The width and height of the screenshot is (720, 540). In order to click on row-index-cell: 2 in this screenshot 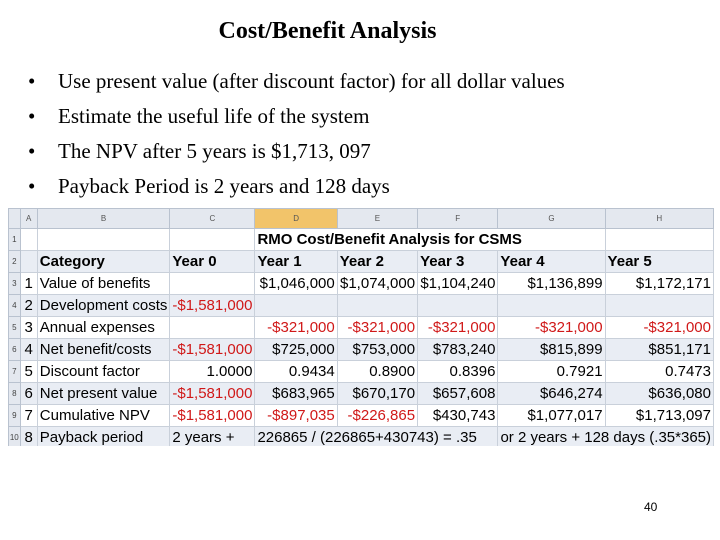, I will do `click(28, 305)`.